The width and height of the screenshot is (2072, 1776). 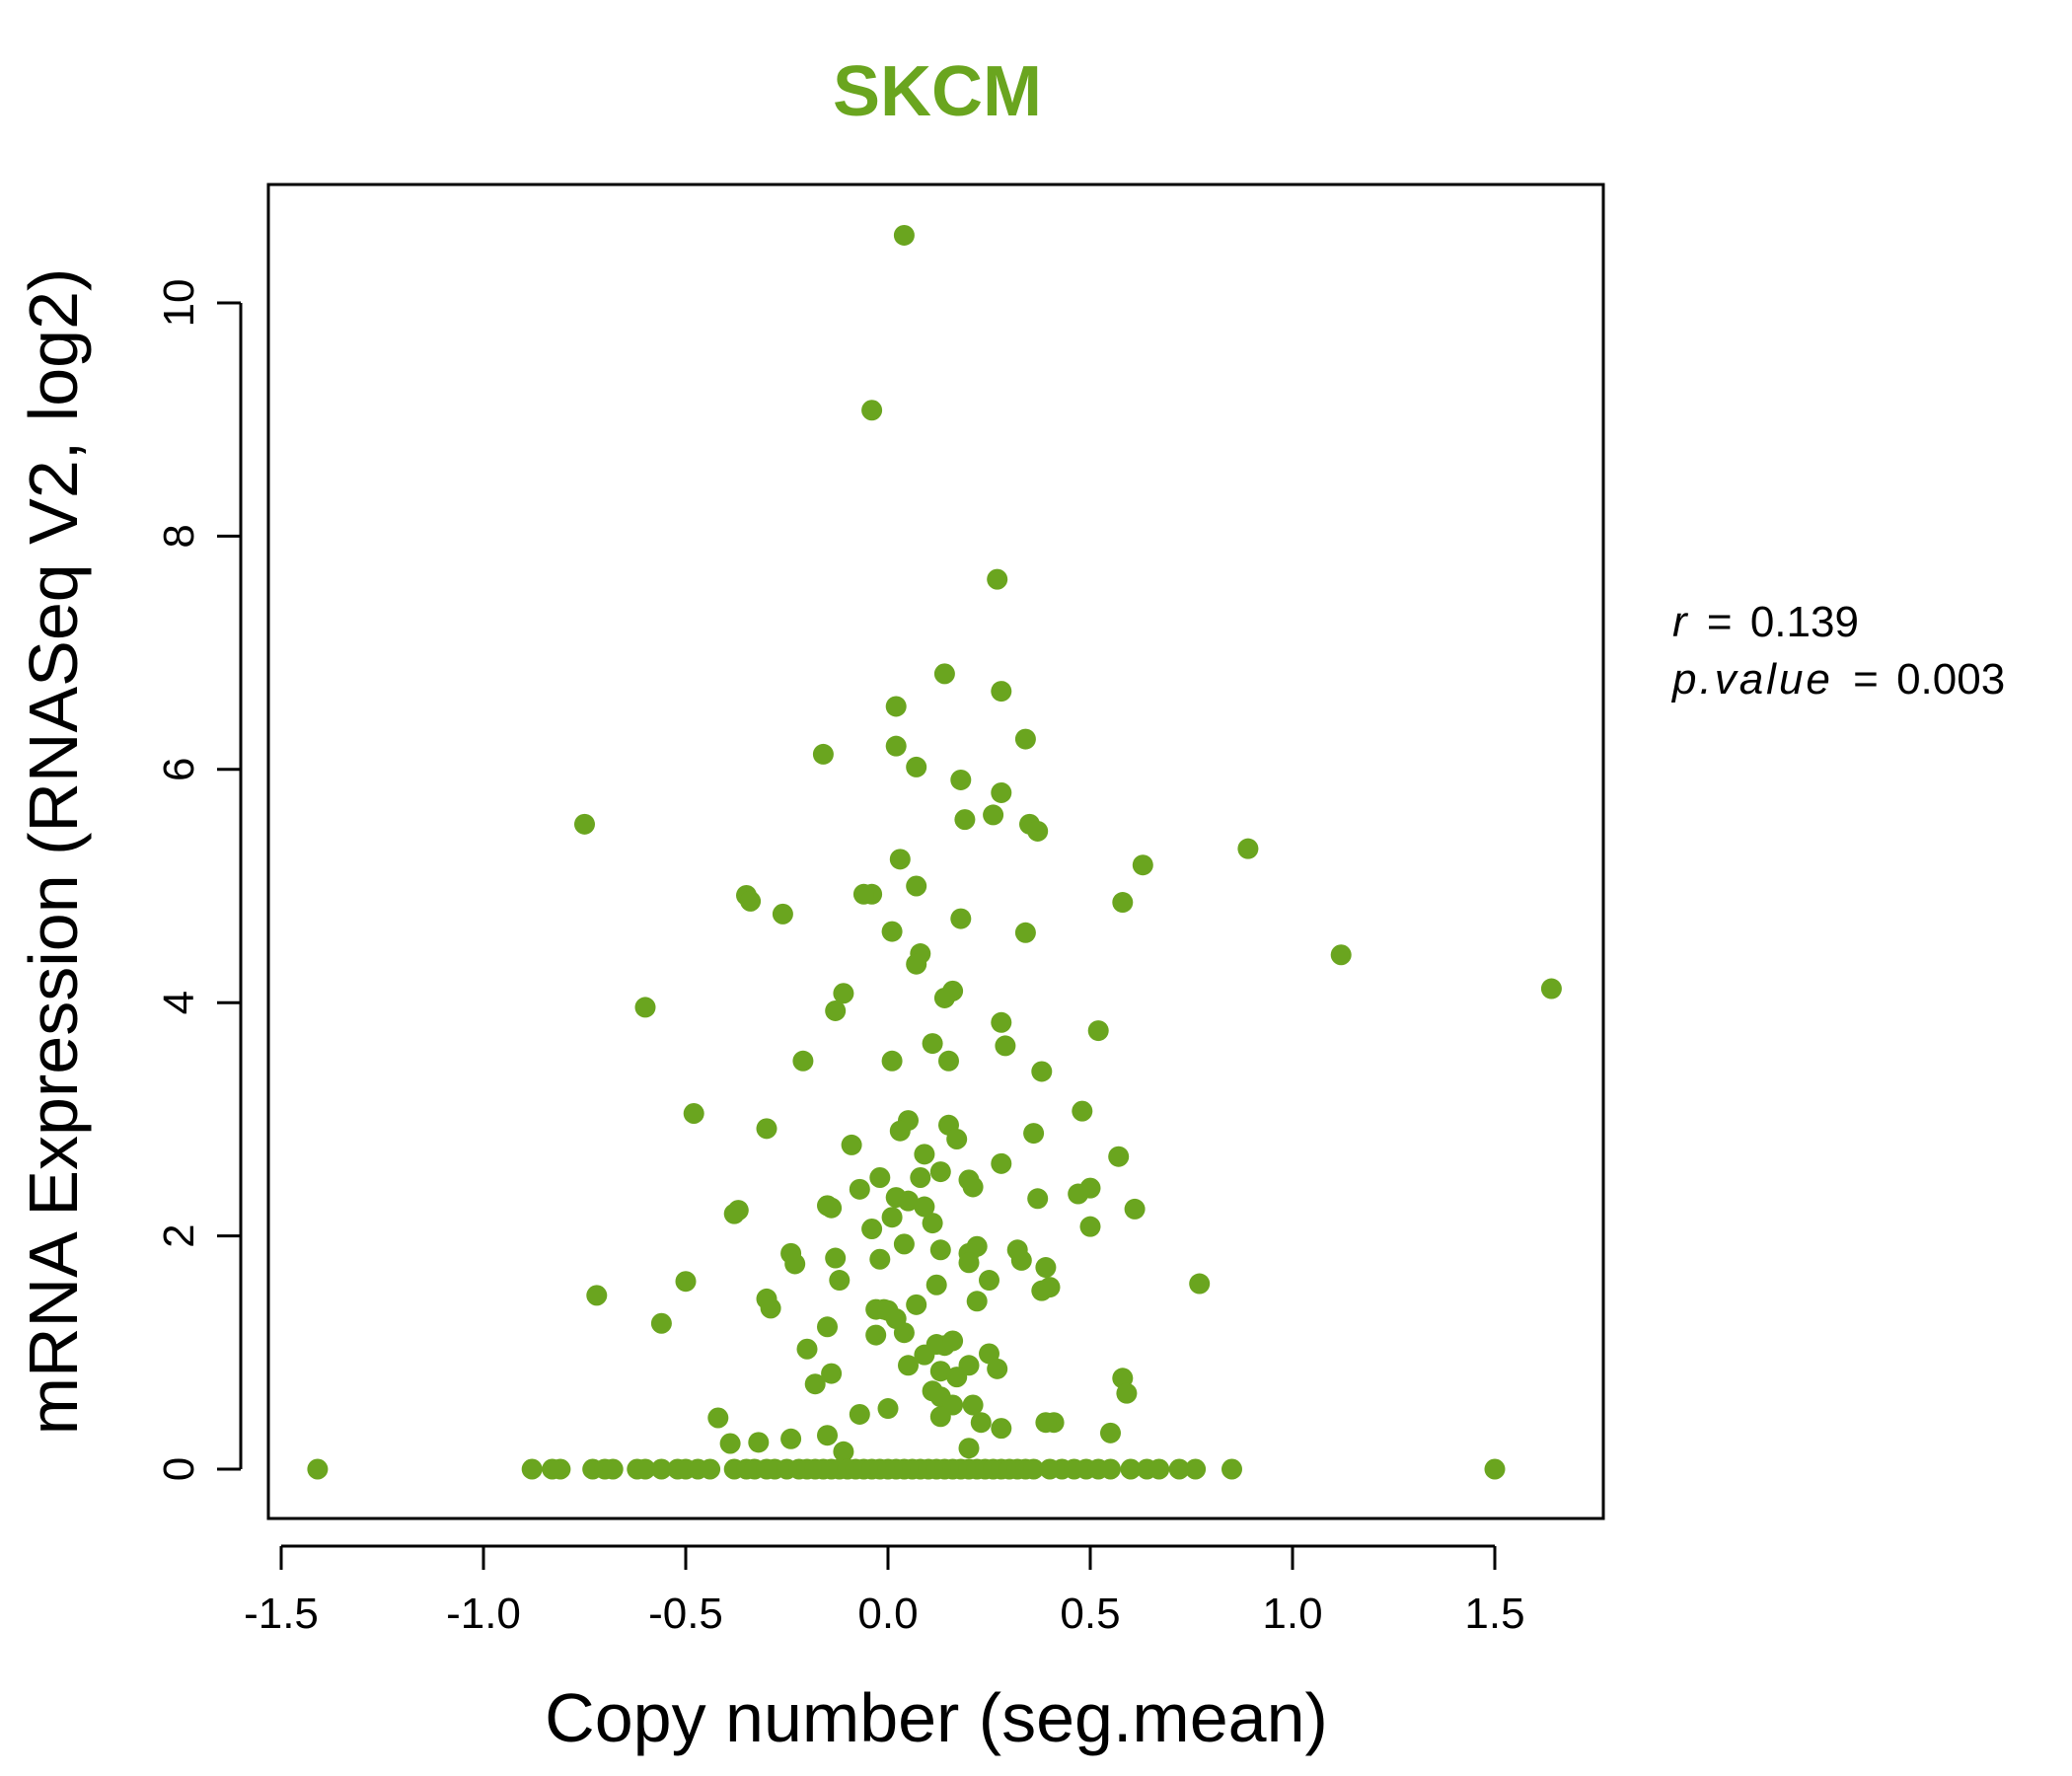 What do you see at coordinates (1766, 622) in the screenshot?
I see `r-statistic: r = 0.139` at bounding box center [1766, 622].